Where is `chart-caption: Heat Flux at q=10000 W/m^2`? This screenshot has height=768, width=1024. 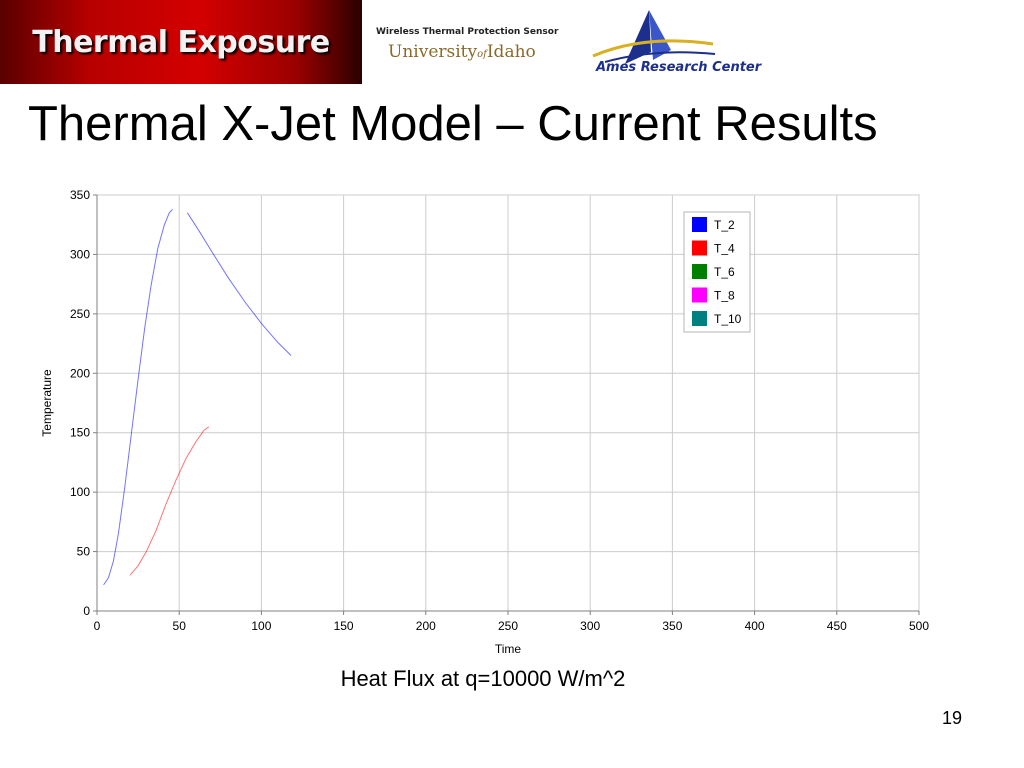
chart-caption: Heat Flux at q=10000 W/m^2 is located at coordinates (483, 678).